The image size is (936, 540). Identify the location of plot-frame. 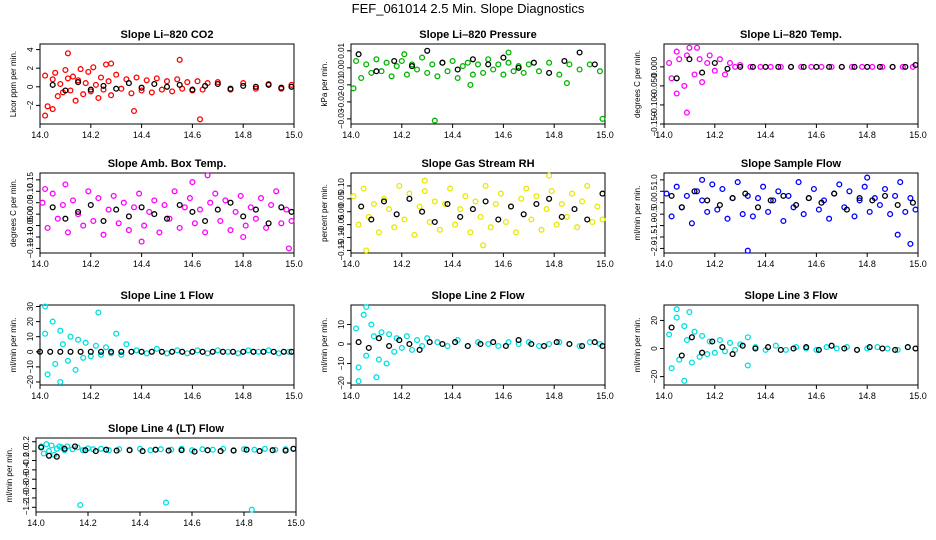
(166, 475).